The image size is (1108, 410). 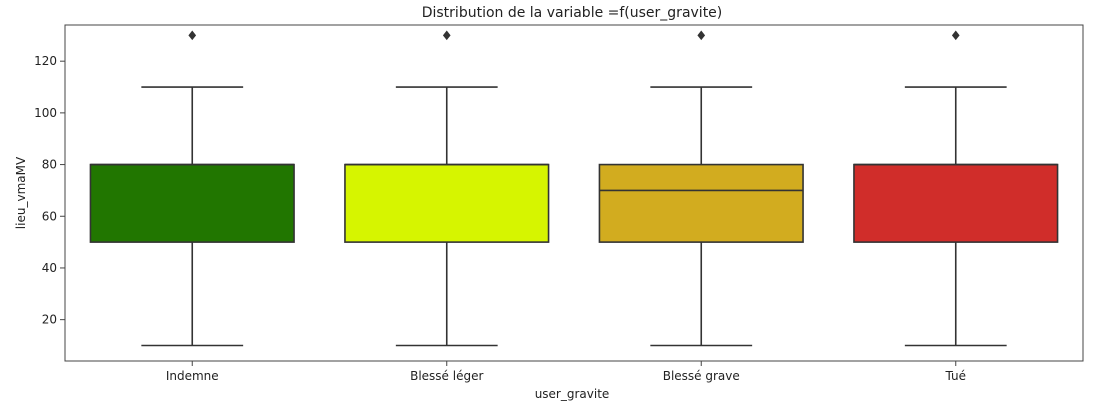 What do you see at coordinates (701, 376) in the screenshot?
I see `x-tick-label: Blessé grave` at bounding box center [701, 376].